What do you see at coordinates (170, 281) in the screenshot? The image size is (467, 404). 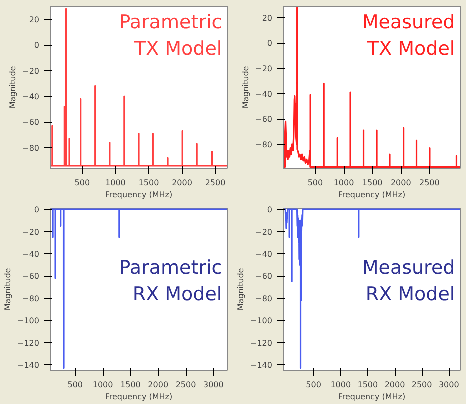 I see `annotation: Parametric RX Model` at bounding box center [170, 281].